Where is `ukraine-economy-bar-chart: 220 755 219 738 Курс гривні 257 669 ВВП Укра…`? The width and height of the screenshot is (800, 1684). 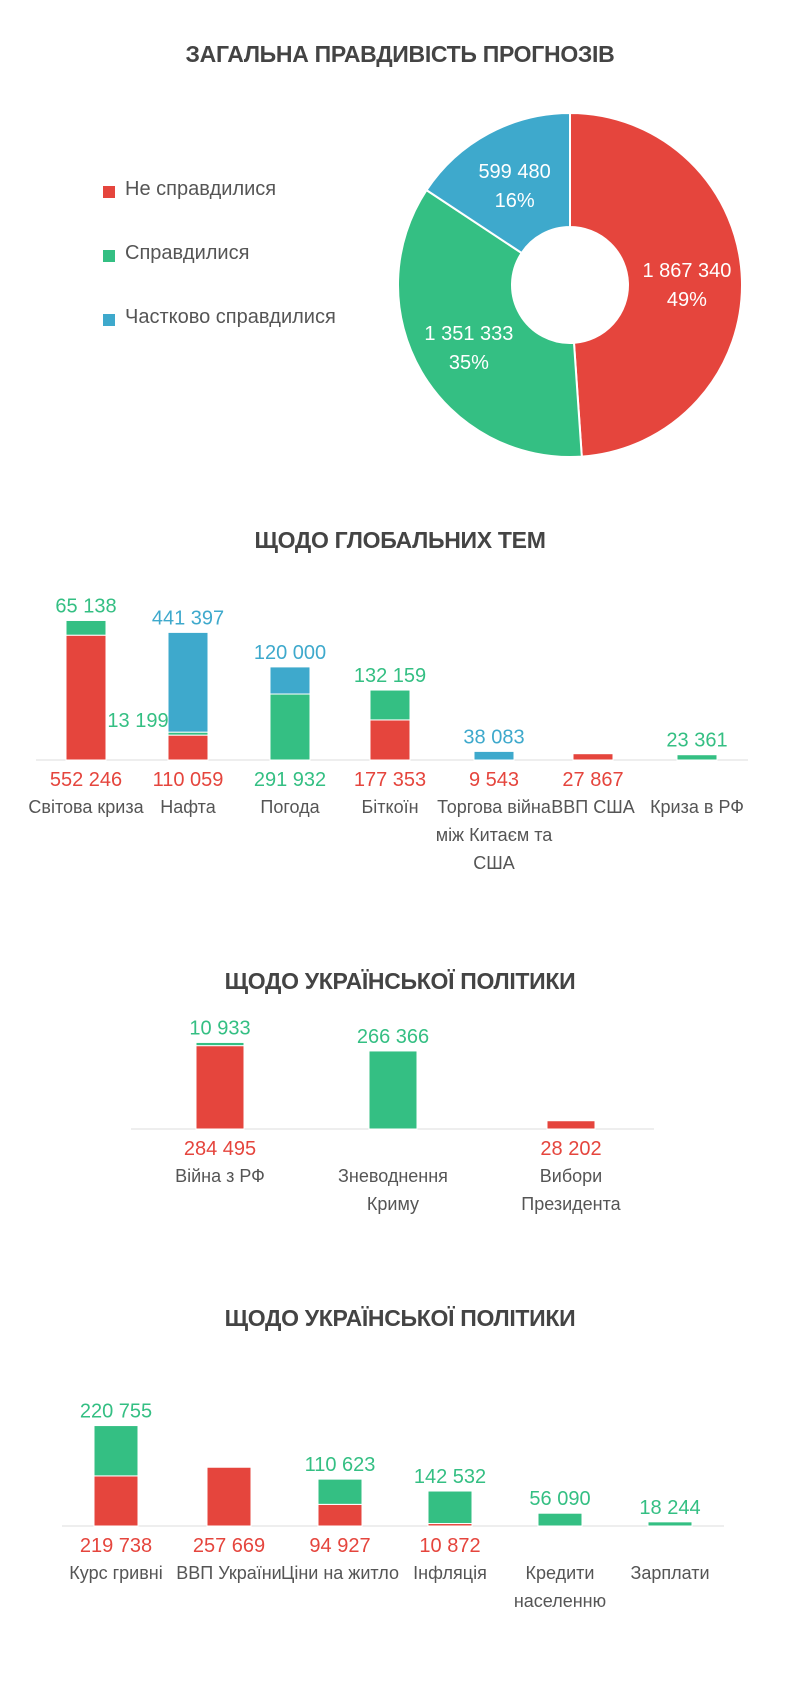
ukraine-economy-bar-chart: 220 755 219 738 Курс гривні 257 669 ВВП Укра… is located at coordinates (393, 1506).